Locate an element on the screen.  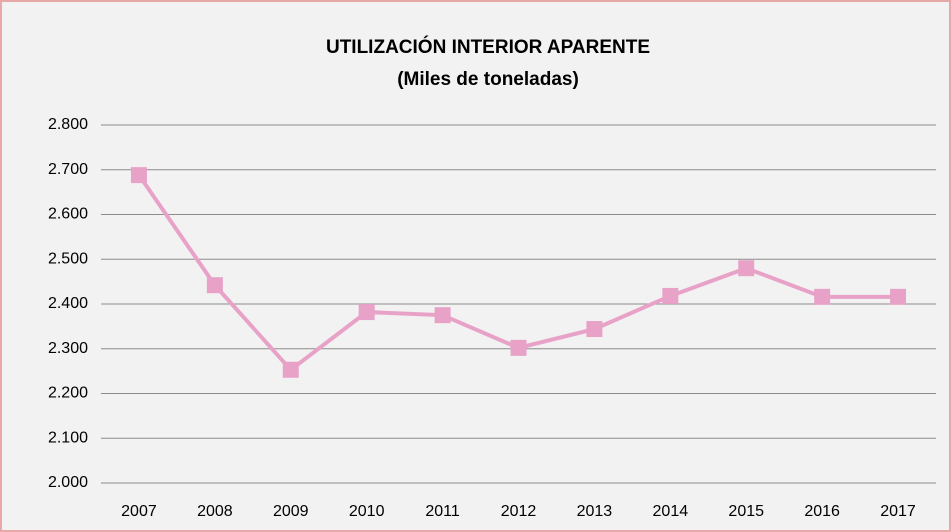
x-tick-label: 2014 is located at coordinates (671, 511).